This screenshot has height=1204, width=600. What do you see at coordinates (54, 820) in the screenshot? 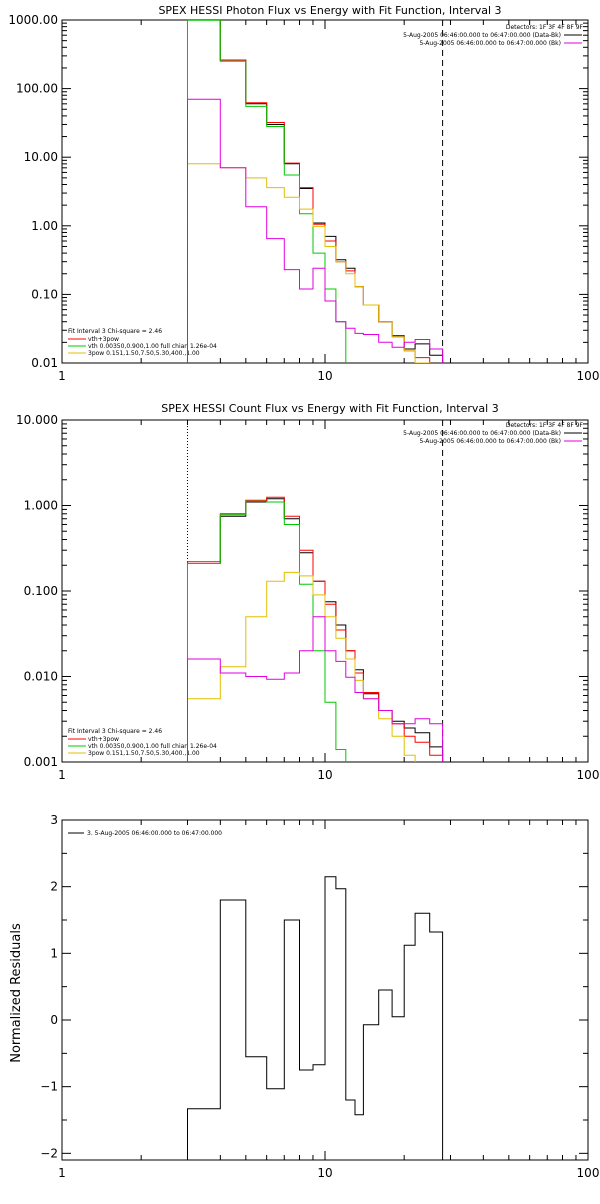
I see `panel2-ytick-label: 3` at bounding box center [54, 820].